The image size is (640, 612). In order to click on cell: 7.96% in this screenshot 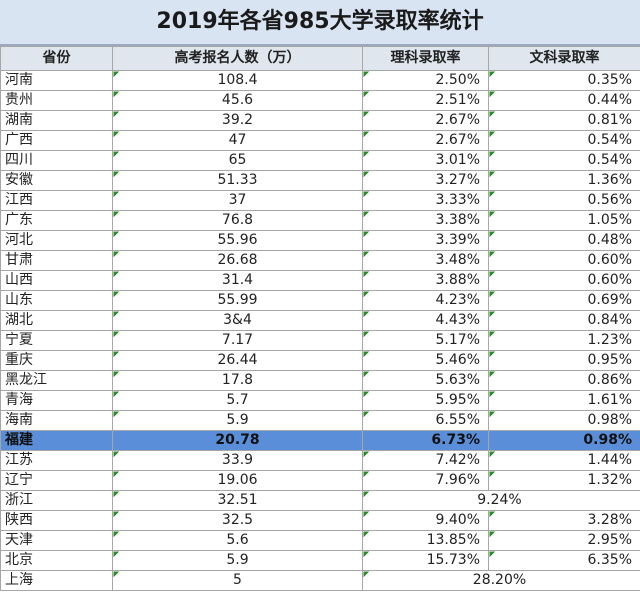, I will do `click(425, 480)`.